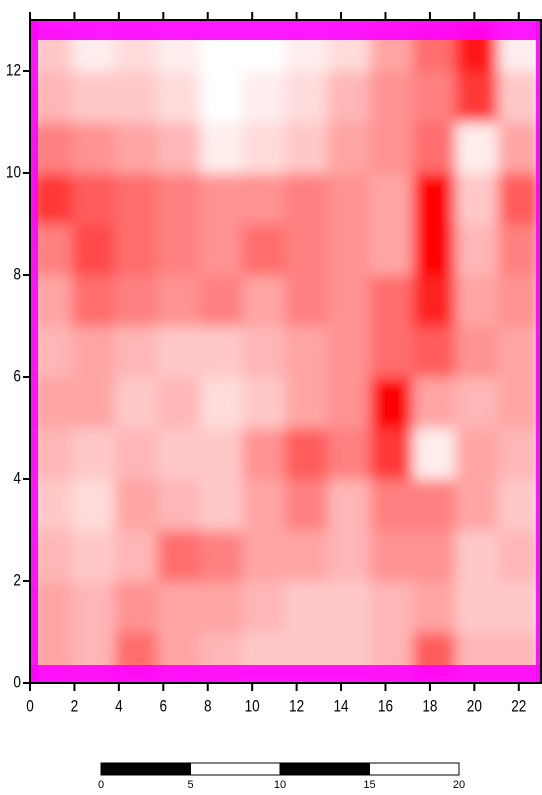  I want to click on y-tick-label: 12, so click(13, 70).